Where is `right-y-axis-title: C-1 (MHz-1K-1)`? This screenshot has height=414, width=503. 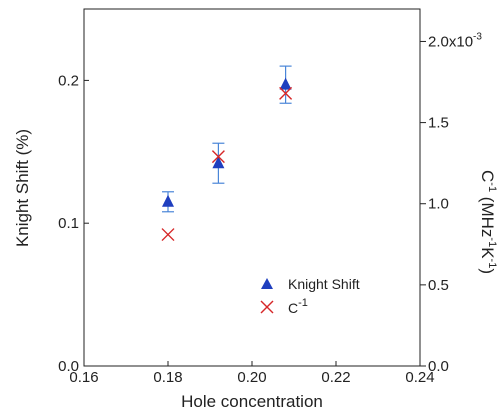
right-y-axis-title: C-1 (MHz-1K-1) is located at coordinates (488, 222).